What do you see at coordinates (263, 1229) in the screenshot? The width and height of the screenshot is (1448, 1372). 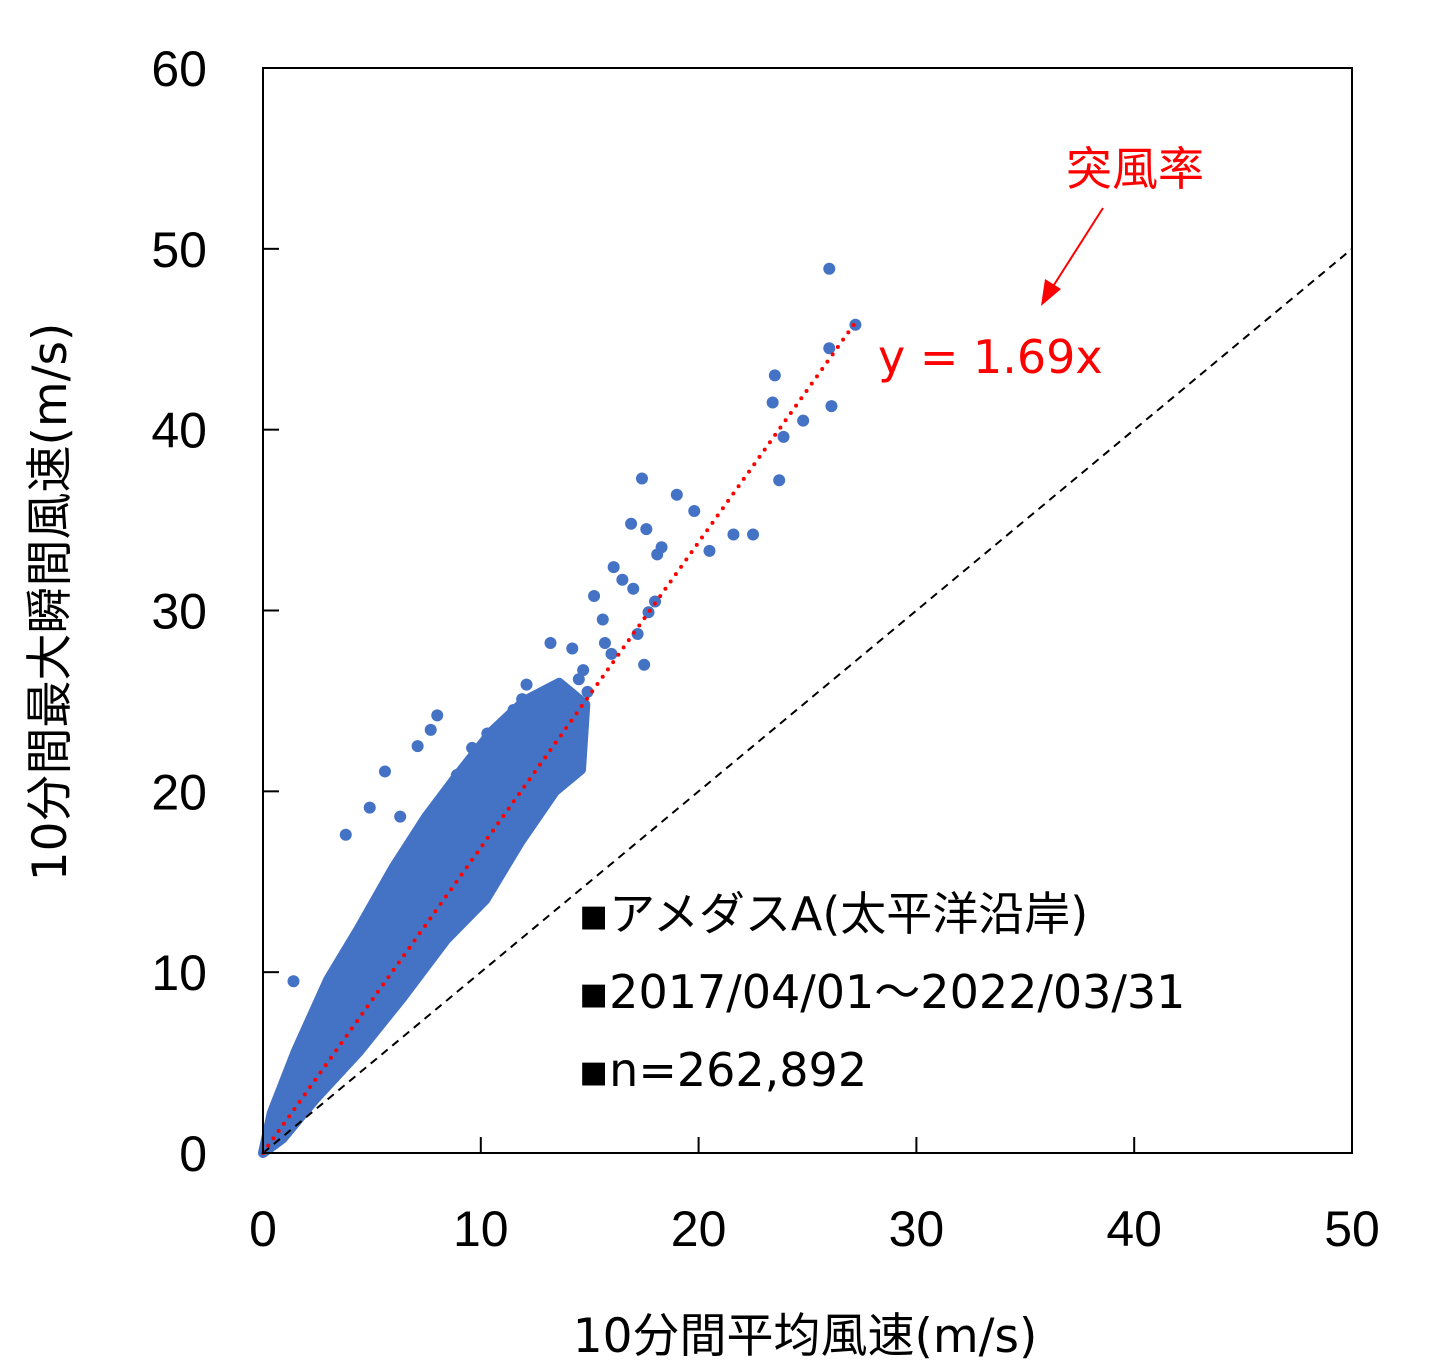 I see `x-tick-label: 0` at bounding box center [263, 1229].